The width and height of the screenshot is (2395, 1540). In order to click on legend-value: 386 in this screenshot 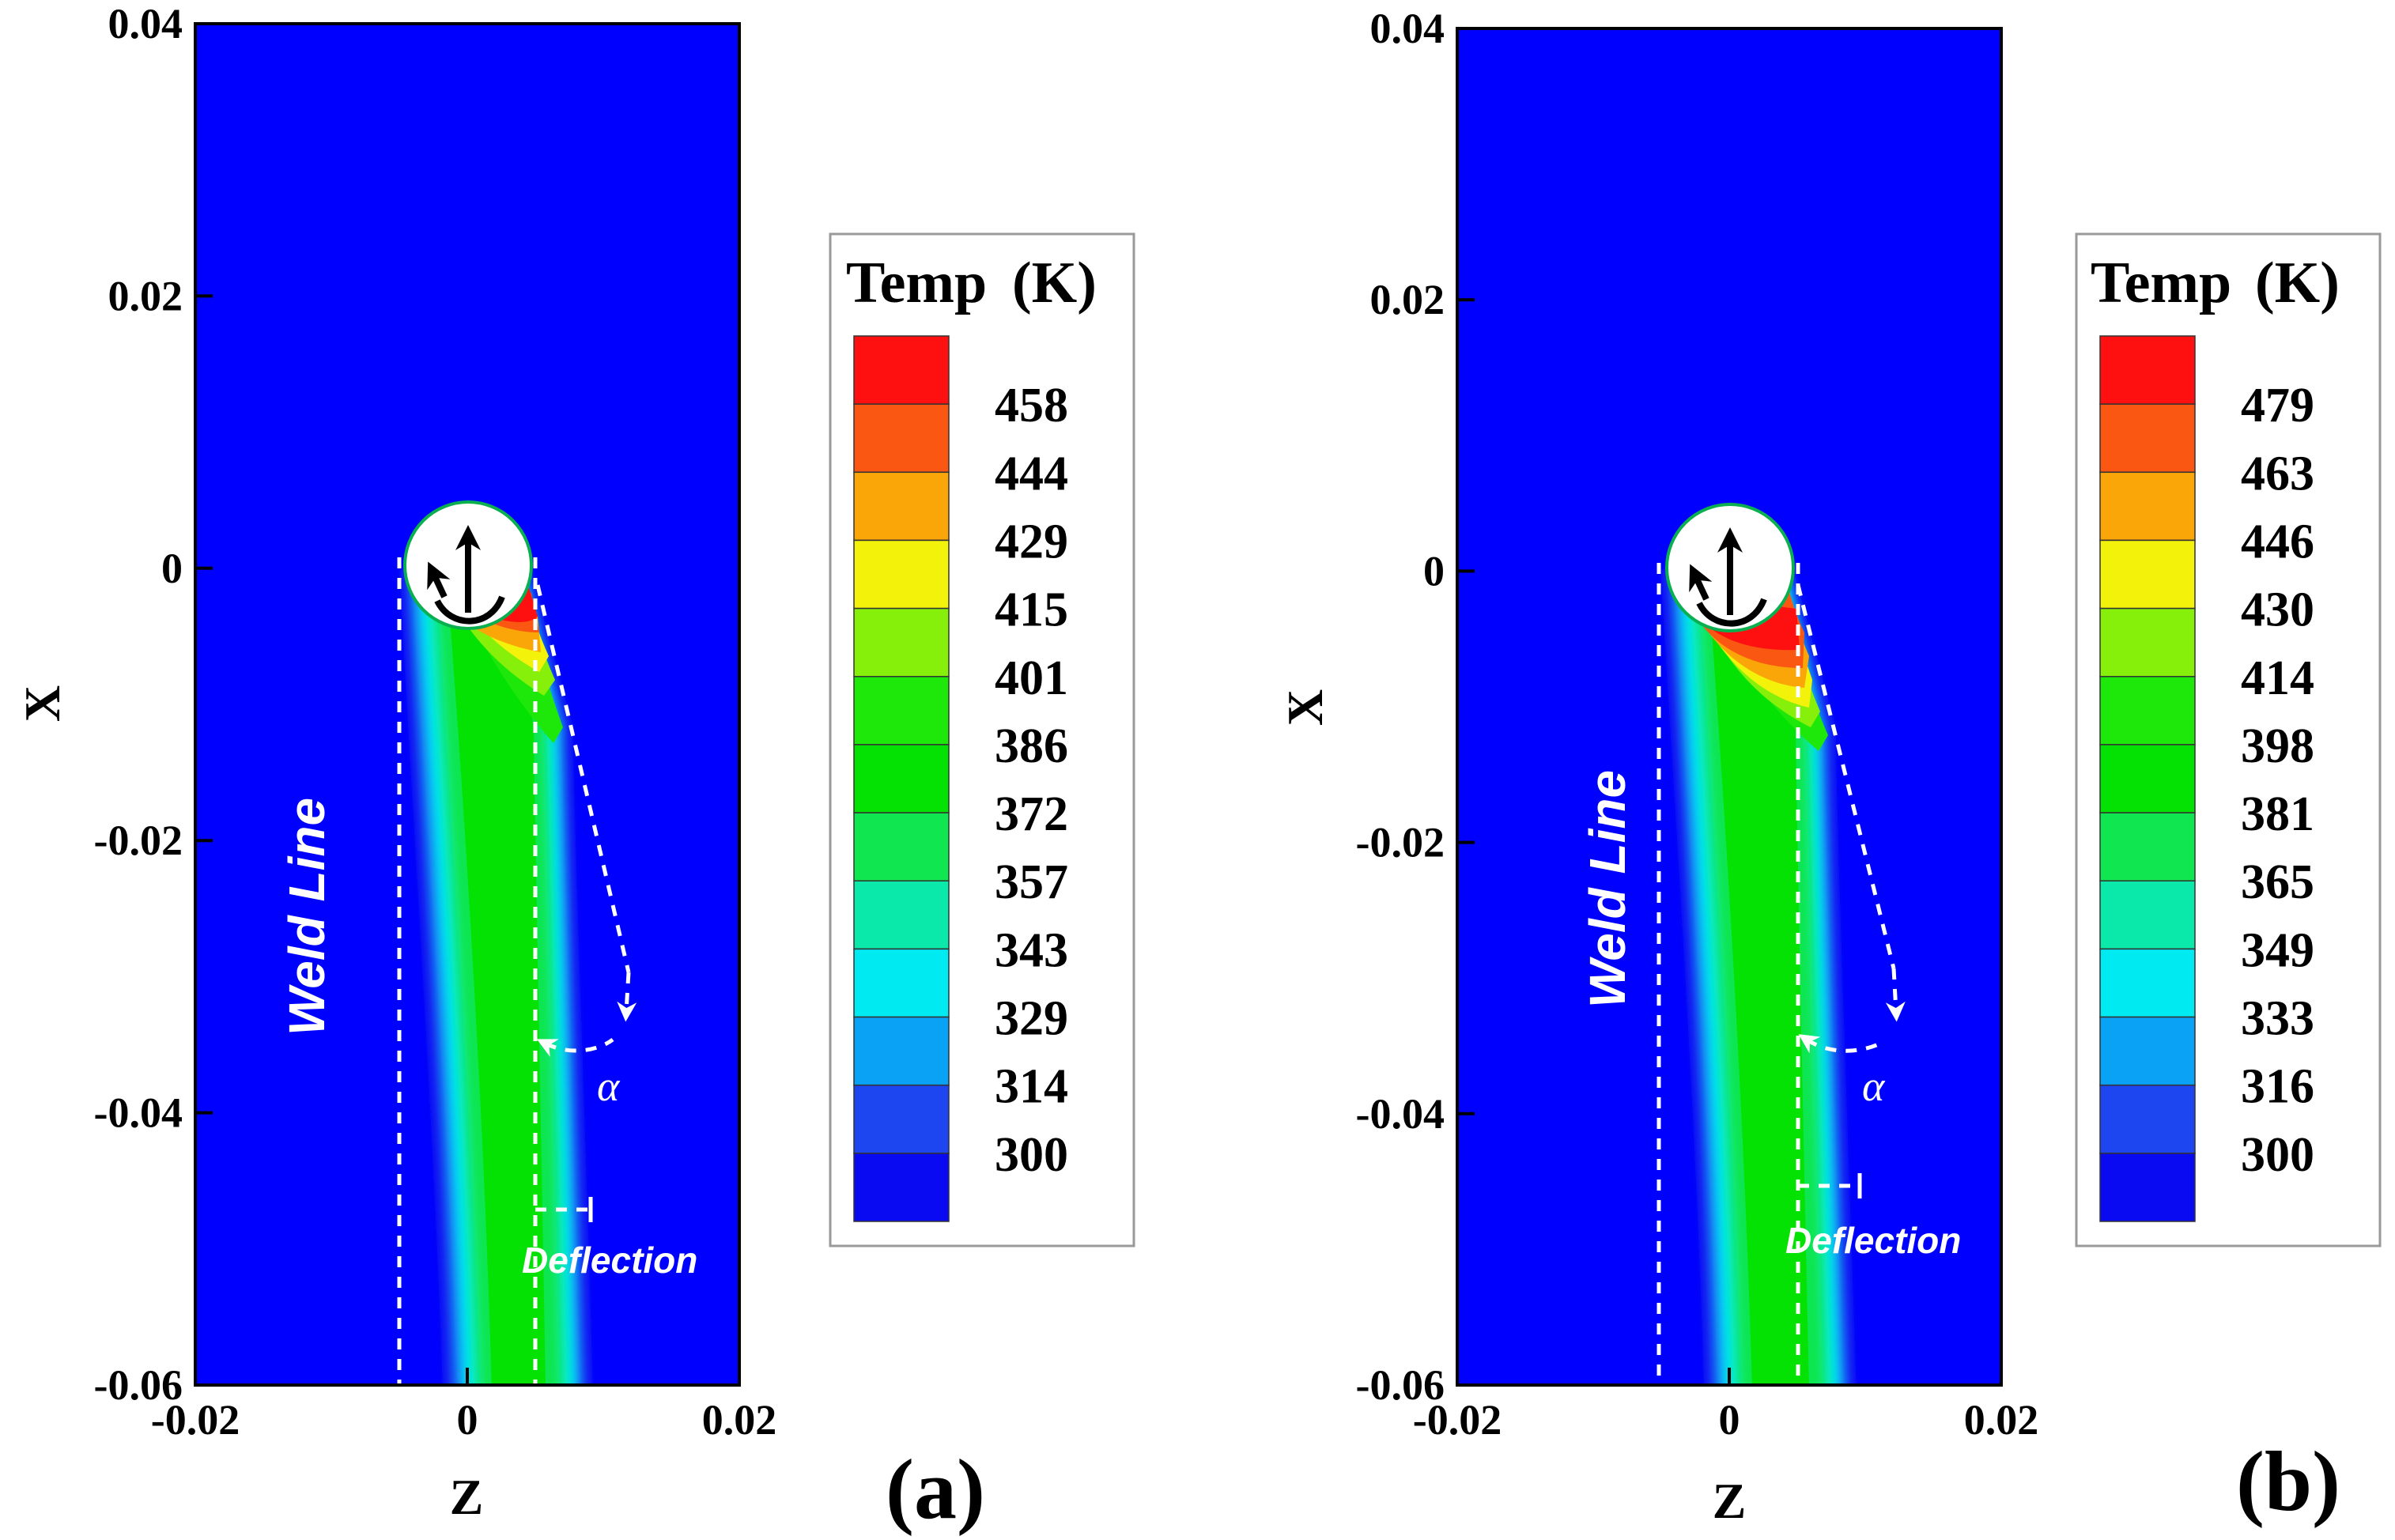, I will do `click(1032, 746)`.